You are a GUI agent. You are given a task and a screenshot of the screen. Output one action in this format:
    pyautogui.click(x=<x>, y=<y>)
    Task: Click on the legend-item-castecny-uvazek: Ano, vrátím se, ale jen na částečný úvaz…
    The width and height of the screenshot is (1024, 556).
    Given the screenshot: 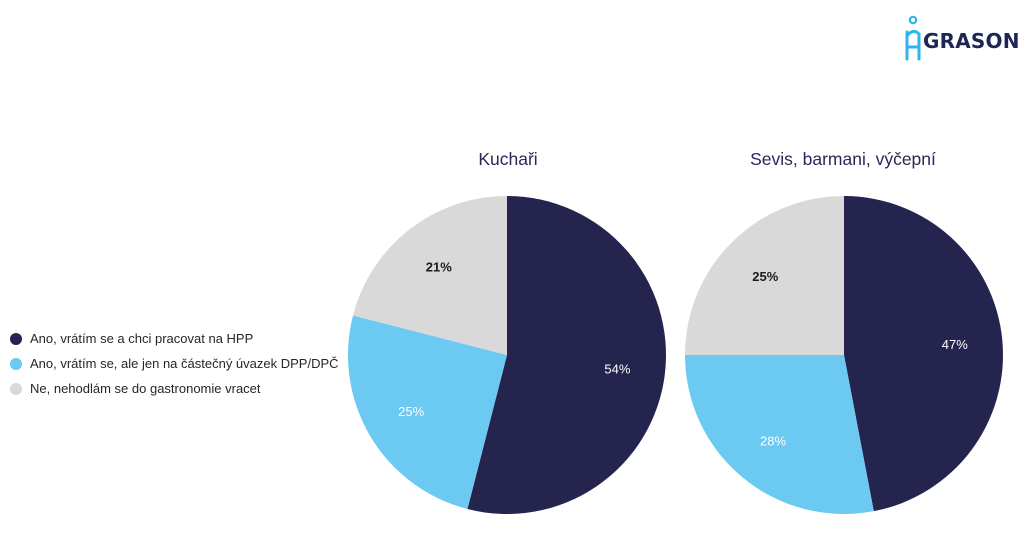 What is the action you would take?
    pyautogui.click(x=174, y=363)
    